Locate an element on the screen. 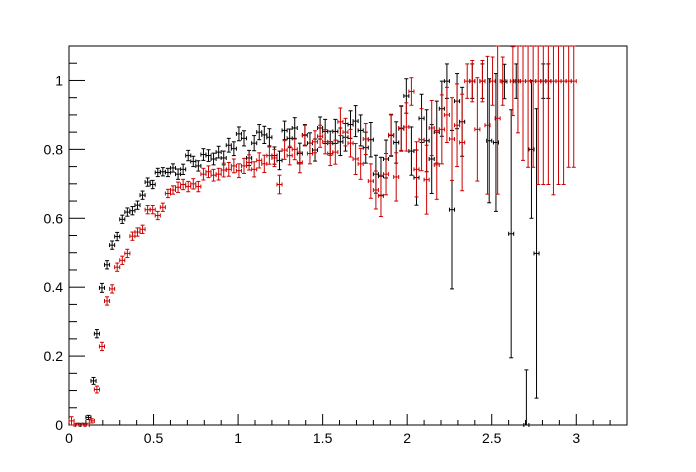  x-tick-label: 2.5 is located at coordinates (492, 438).